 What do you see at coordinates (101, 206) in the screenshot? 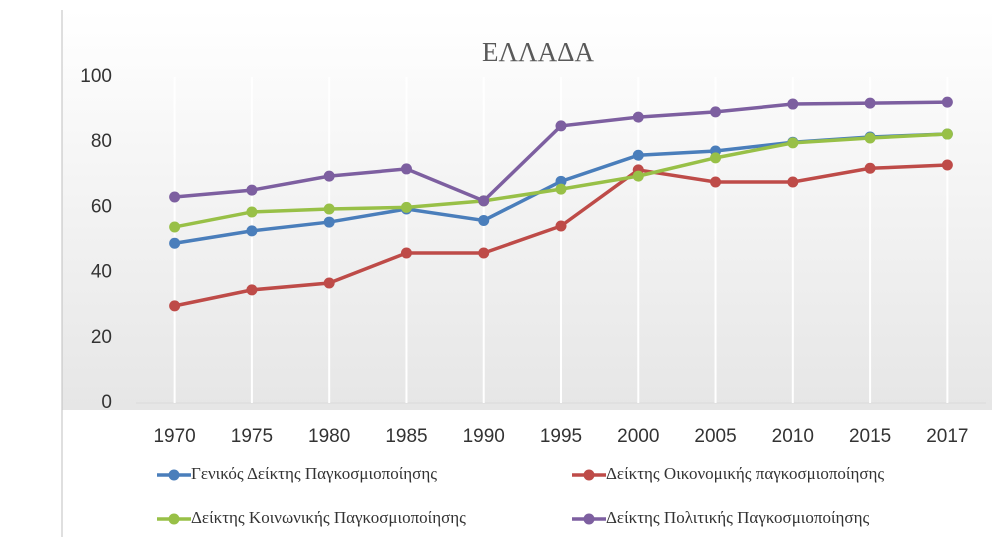
I see `y-tick-label: 60` at bounding box center [101, 206].